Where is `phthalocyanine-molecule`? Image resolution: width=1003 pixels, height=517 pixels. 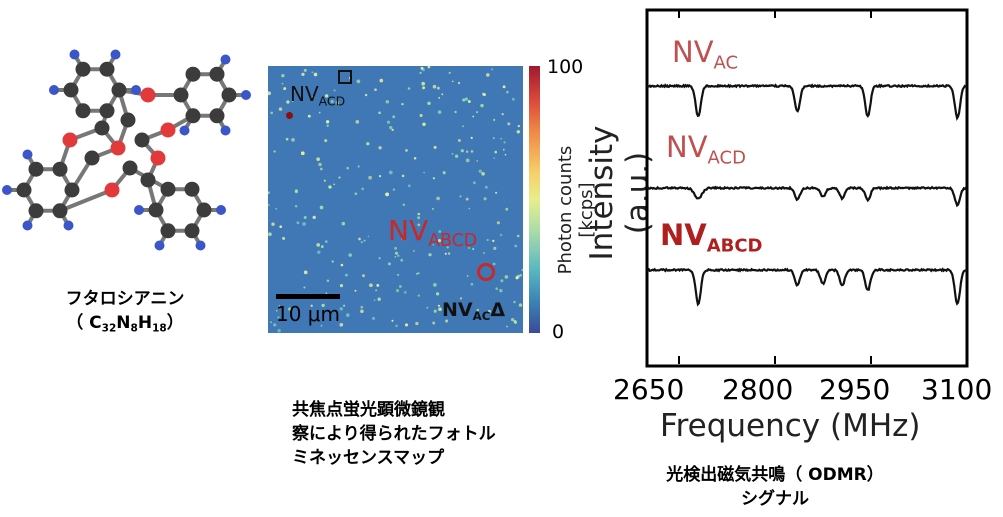
phthalocyanine-molecule is located at coordinates (126, 150).